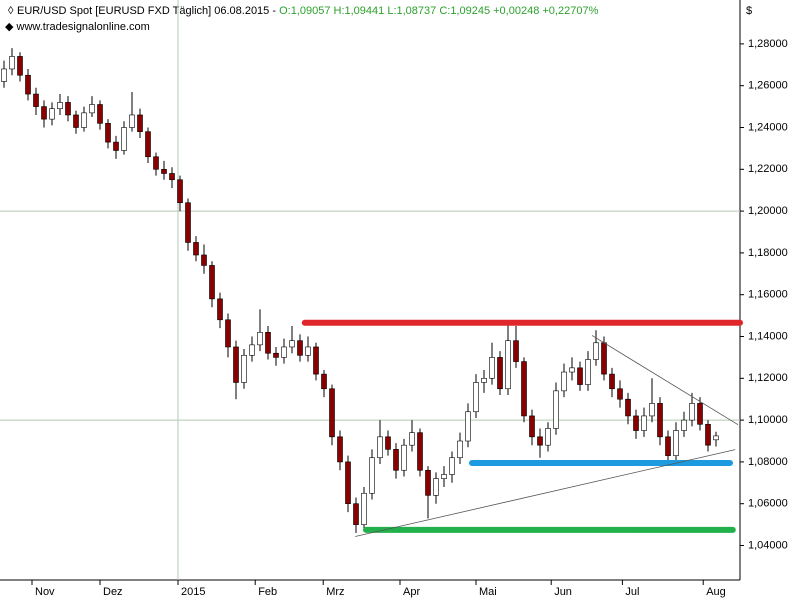  I want to click on y-tick-label: 1,06000, so click(768, 504).